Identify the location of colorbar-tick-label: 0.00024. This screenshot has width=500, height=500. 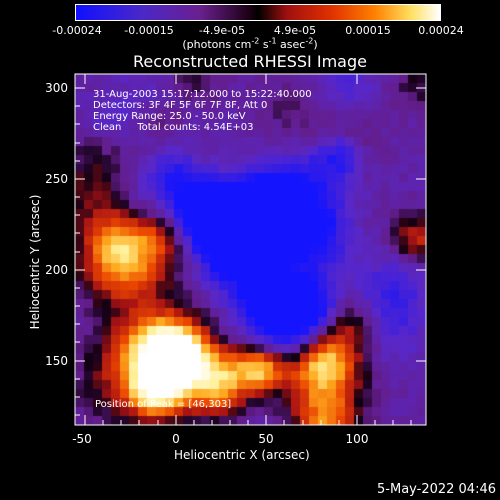
(441, 30).